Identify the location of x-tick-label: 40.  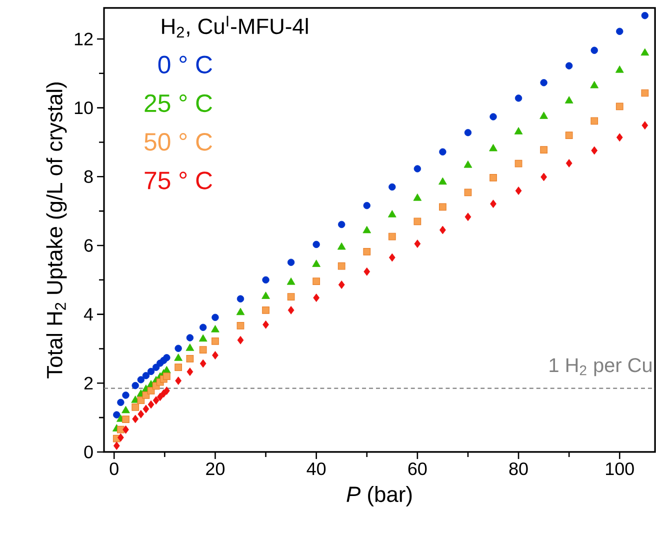
(316, 469).